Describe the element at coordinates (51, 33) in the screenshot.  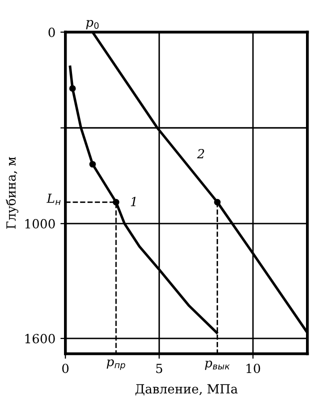
I see `y-tick-label: 0` at that location.